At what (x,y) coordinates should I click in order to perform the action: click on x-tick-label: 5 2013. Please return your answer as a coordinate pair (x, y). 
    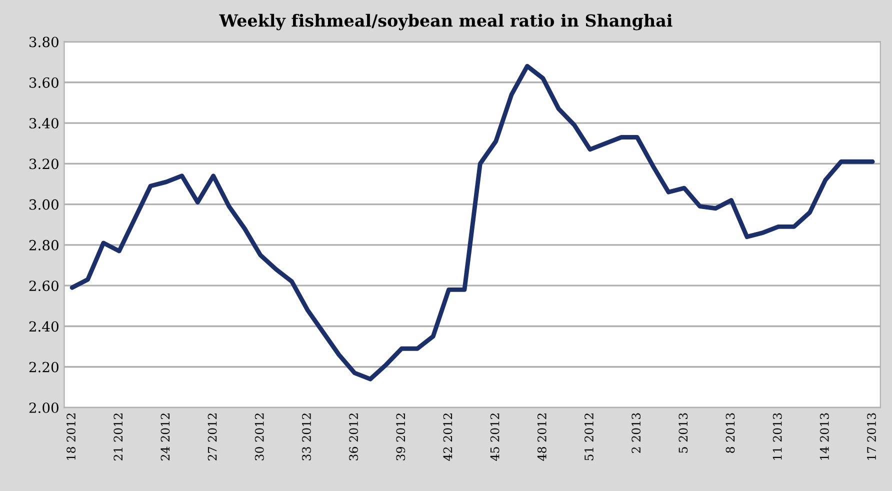
    Looking at the image, I should click on (683, 433).